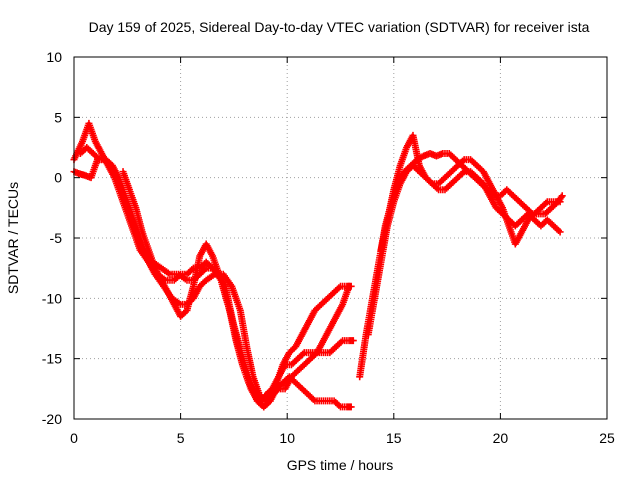  I want to click on y-tick-label: 0, so click(58, 178).